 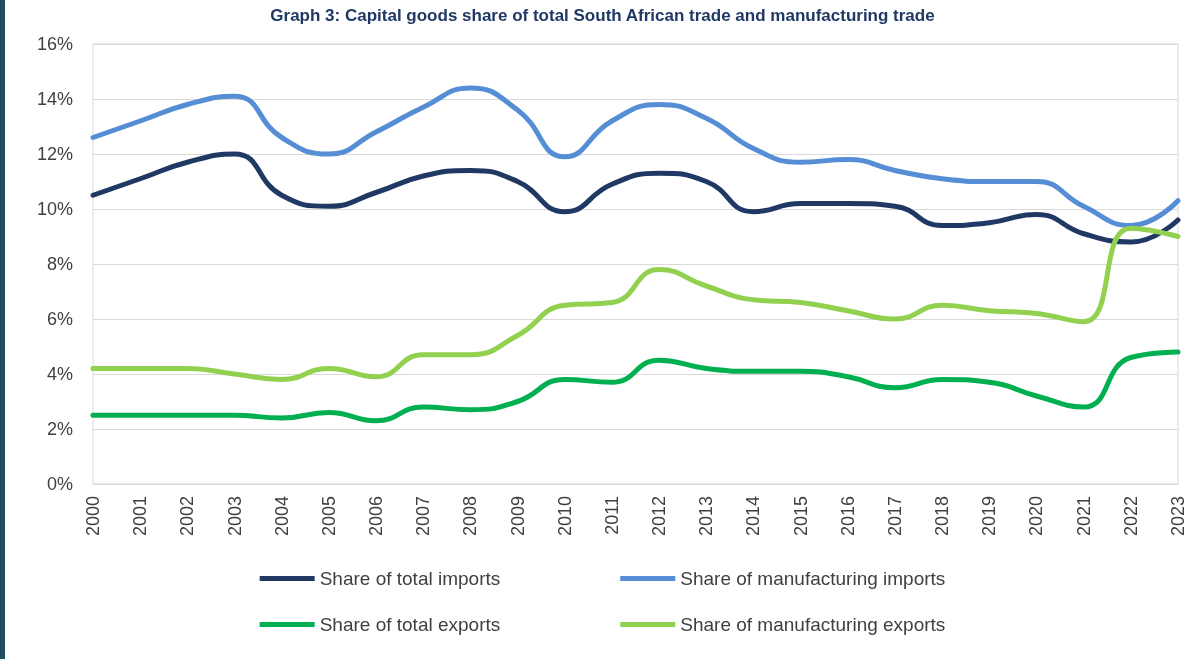 What do you see at coordinates (659, 516) in the screenshot?
I see `x-tick-label: 2012` at bounding box center [659, 516].